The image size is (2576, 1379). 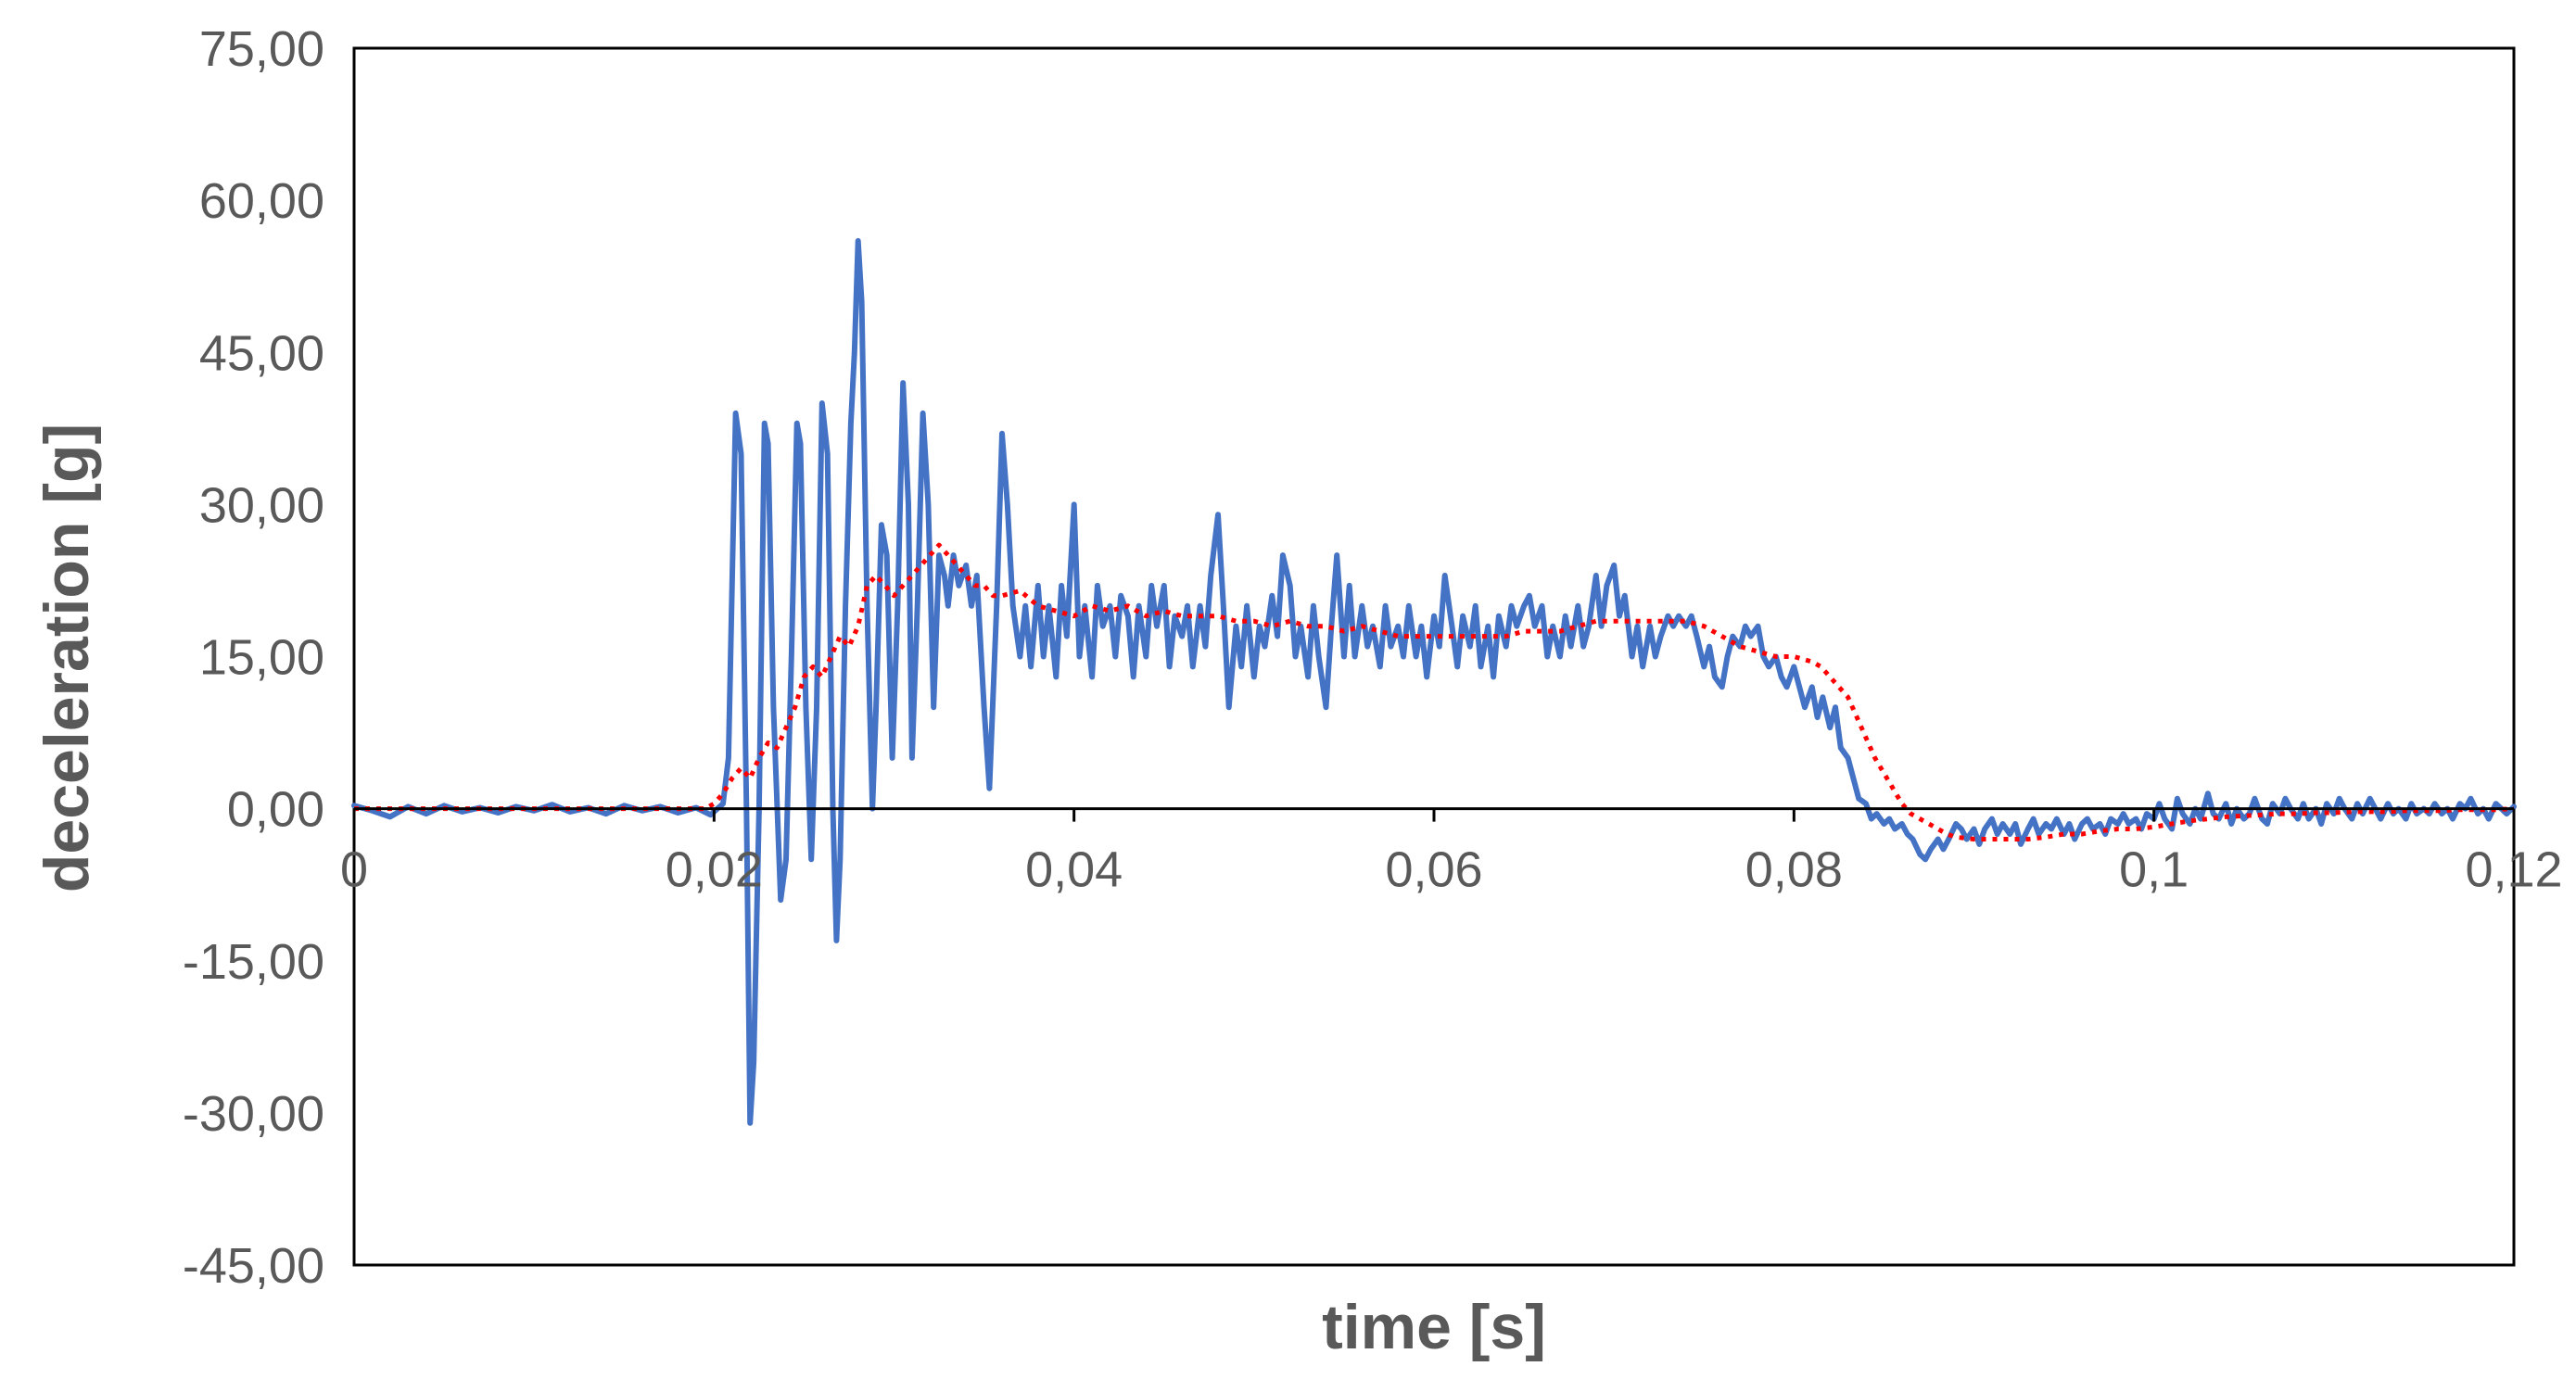 What do you see at coordinates (2513, 870) in the screenshot?
I see `x-tick-label: 0,12` at bounding box center [2513, 870].